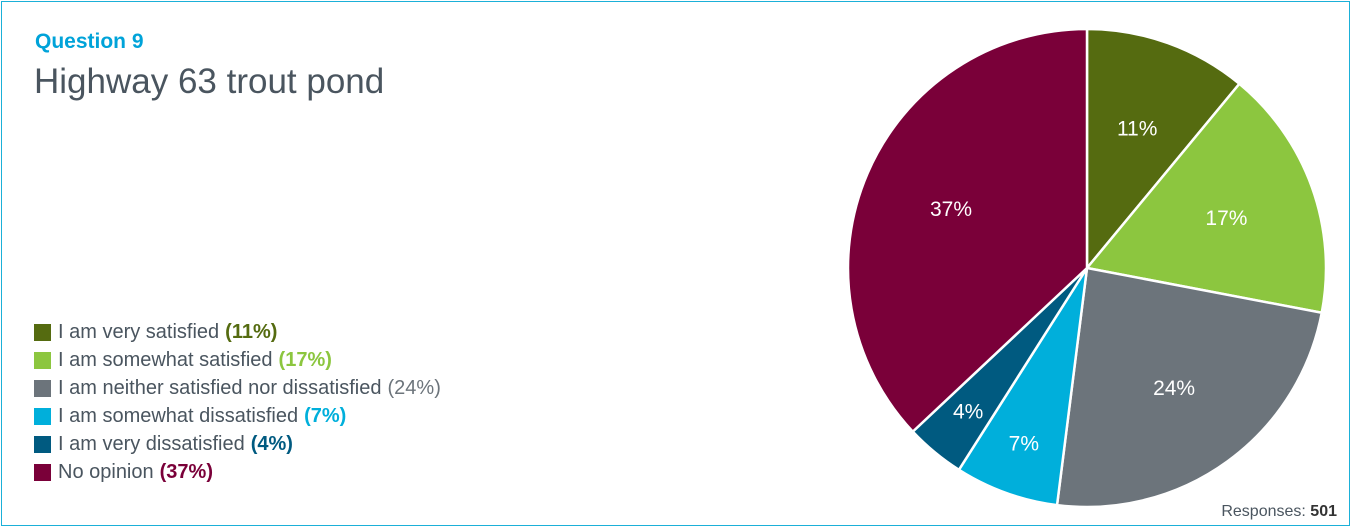  I want to click on legend-percent: (24%), so click(414, 387).